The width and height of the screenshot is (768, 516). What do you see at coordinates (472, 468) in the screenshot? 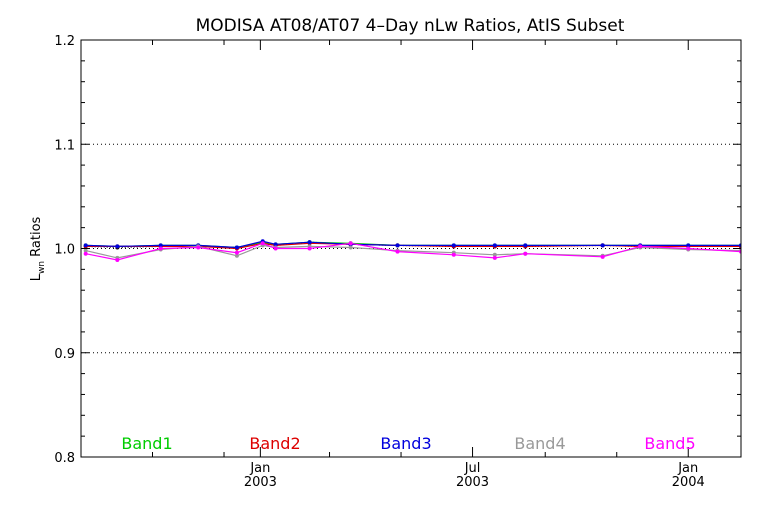
I see `x-tick-label-month: Jul` at bounding box center [472, 468].